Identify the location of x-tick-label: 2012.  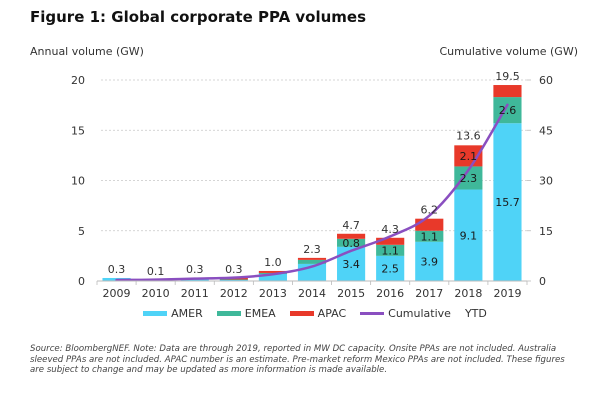
(234, 293).